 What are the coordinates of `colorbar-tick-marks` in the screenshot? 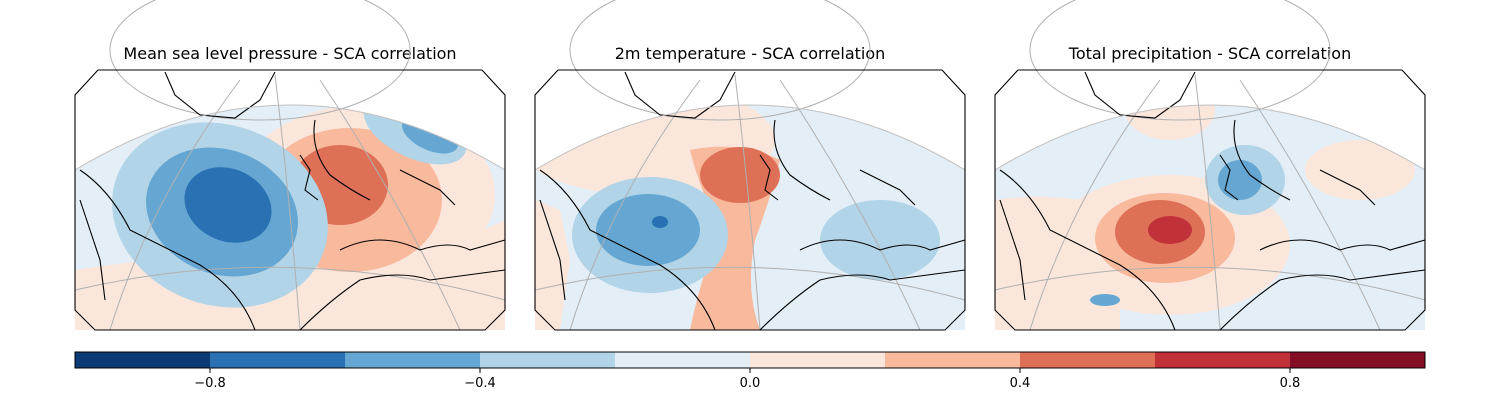 It's located at (750, 370).